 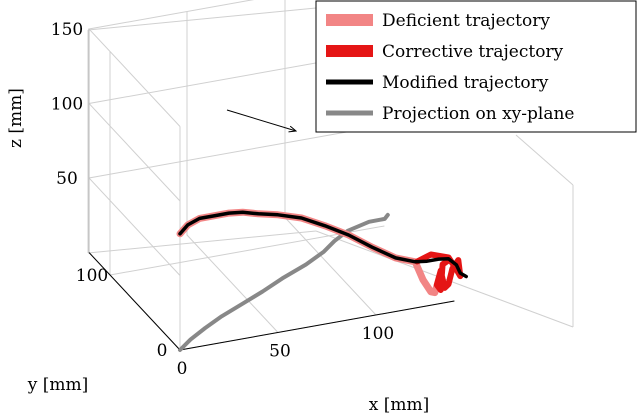 I want to click on y-axis-label: y [mm], so click(x=58, y=385).